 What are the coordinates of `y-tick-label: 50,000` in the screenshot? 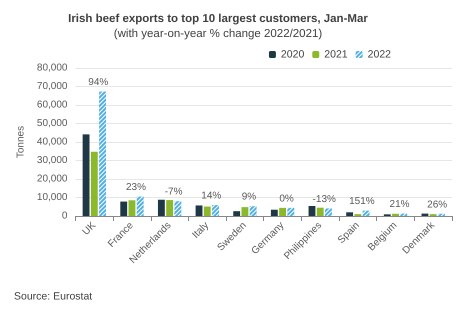 It's located at (52, 123).